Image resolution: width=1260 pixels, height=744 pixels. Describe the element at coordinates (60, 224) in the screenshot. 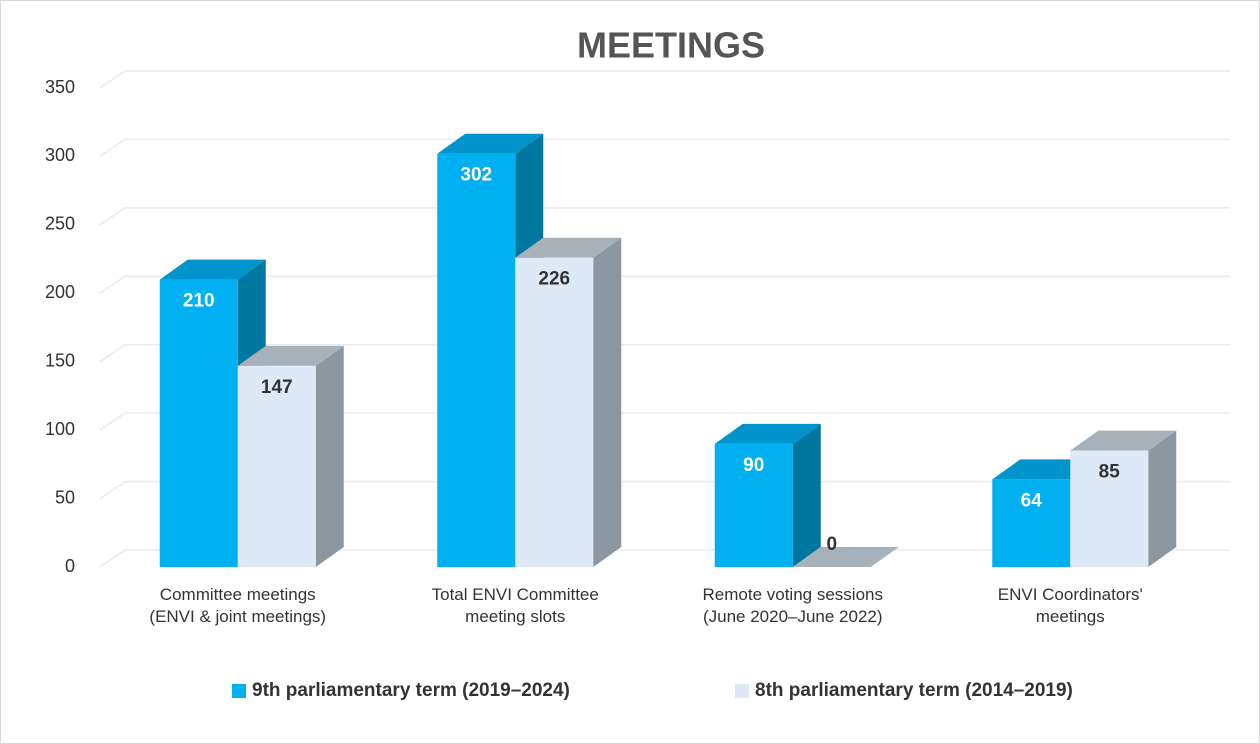

I see `y-tick-label: 250` at that location.